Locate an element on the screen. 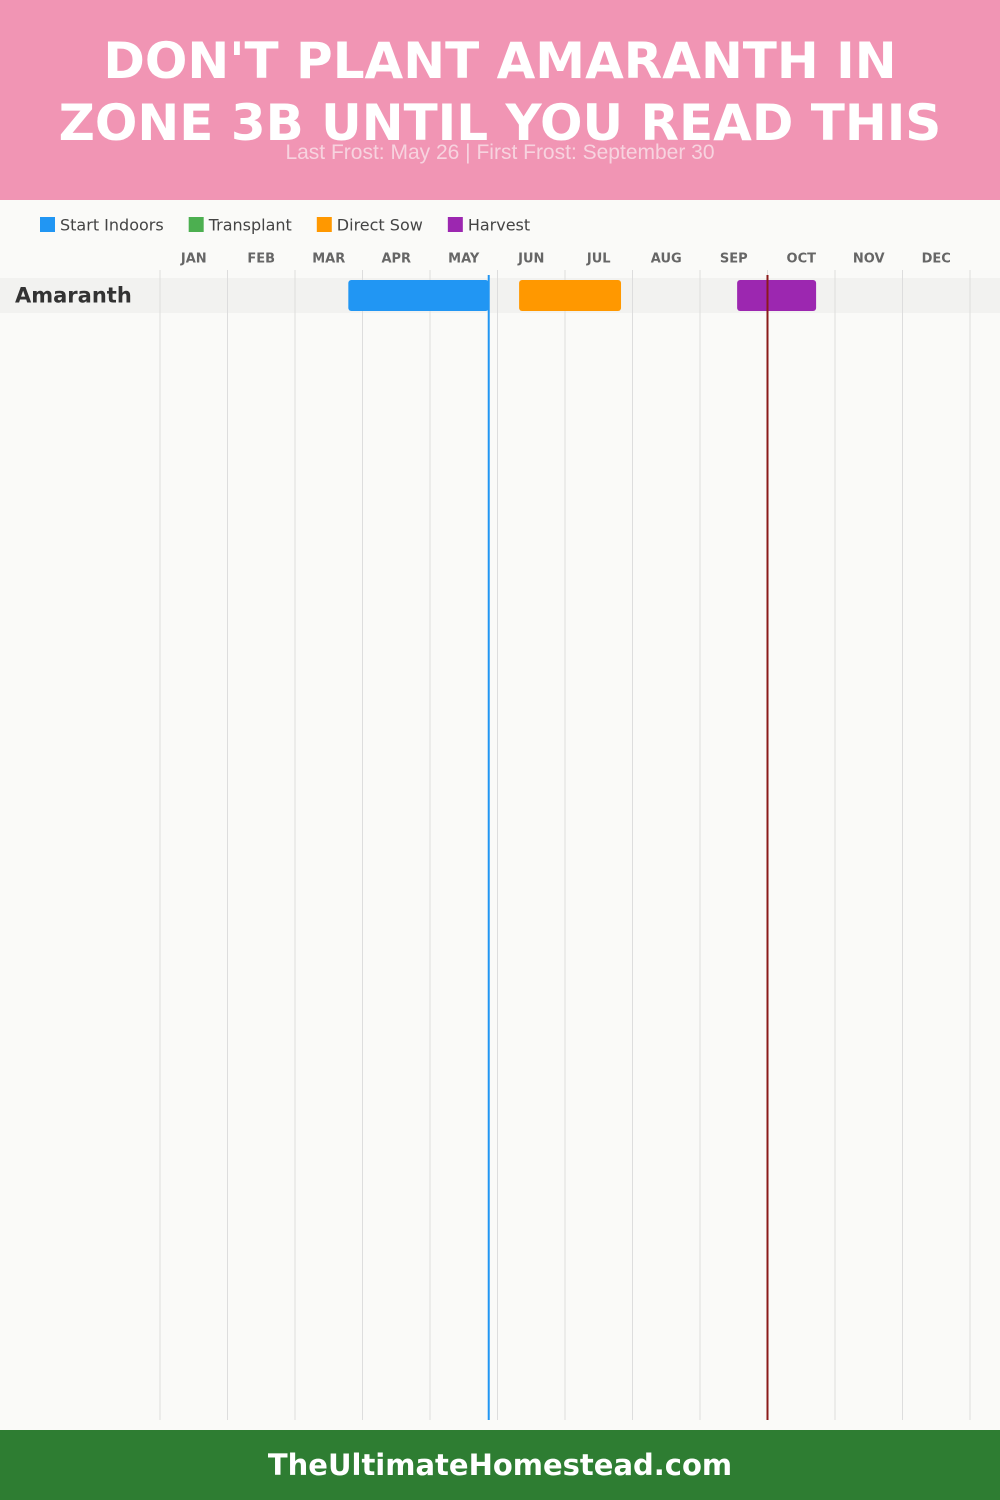  footer-text: TheUltimateHomestead.com is located at coordinates (500, 1465).